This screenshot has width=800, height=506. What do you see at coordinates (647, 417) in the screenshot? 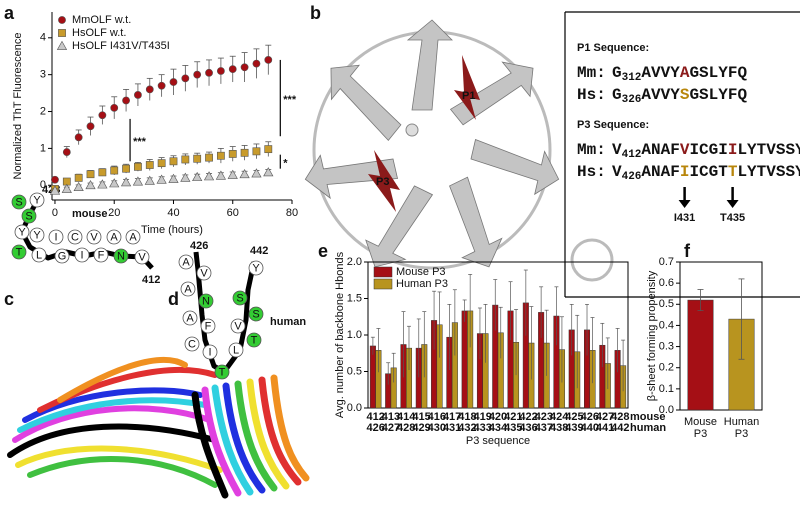
I see `row-label: mouse` at bounding box center [647, 417].